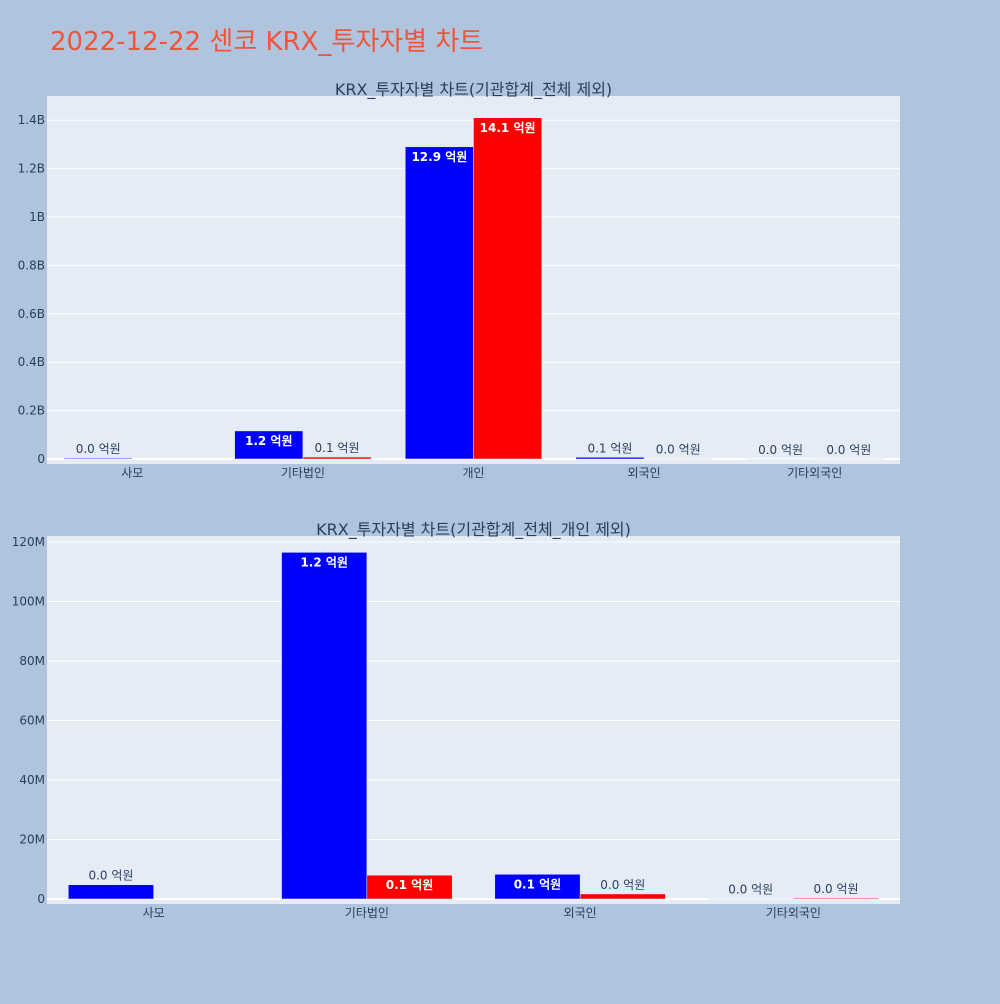 The width and height of the screenshot is (1000, 1004). What do you see at coordinates (439, 157) in the screenshot?
I see `bar-label: 12.9 억원` at bounding box center [439, 157].